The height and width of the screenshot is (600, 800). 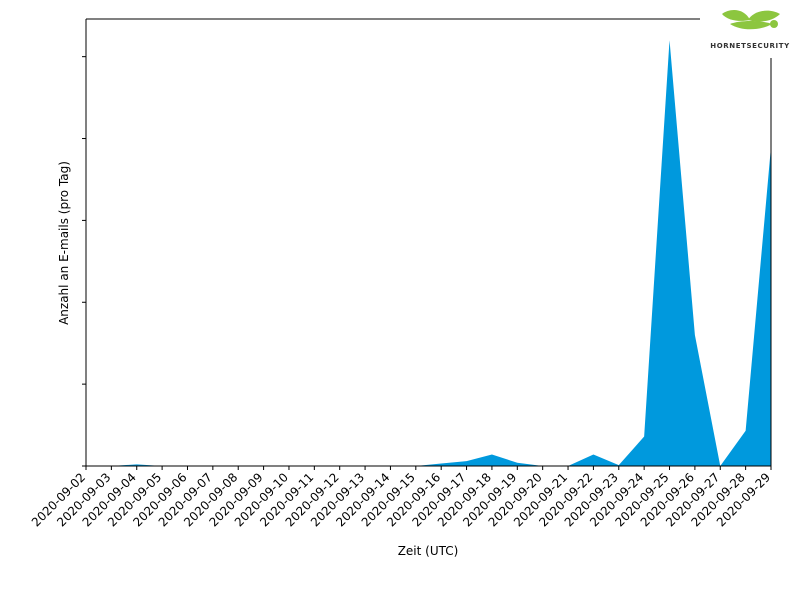 I want to click on x-axis-label: Zeit (UTC), so click(x=428, y=551).